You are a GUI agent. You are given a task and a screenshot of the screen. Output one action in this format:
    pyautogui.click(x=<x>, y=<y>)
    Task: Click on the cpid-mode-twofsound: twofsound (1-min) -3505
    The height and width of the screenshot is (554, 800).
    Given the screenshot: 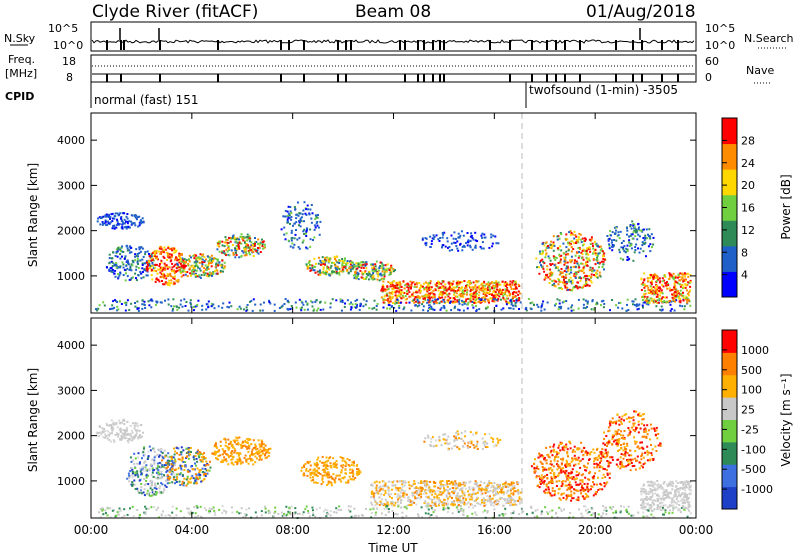 What is the action you would take?
    pyautogui.click(x=603, y=90)
    